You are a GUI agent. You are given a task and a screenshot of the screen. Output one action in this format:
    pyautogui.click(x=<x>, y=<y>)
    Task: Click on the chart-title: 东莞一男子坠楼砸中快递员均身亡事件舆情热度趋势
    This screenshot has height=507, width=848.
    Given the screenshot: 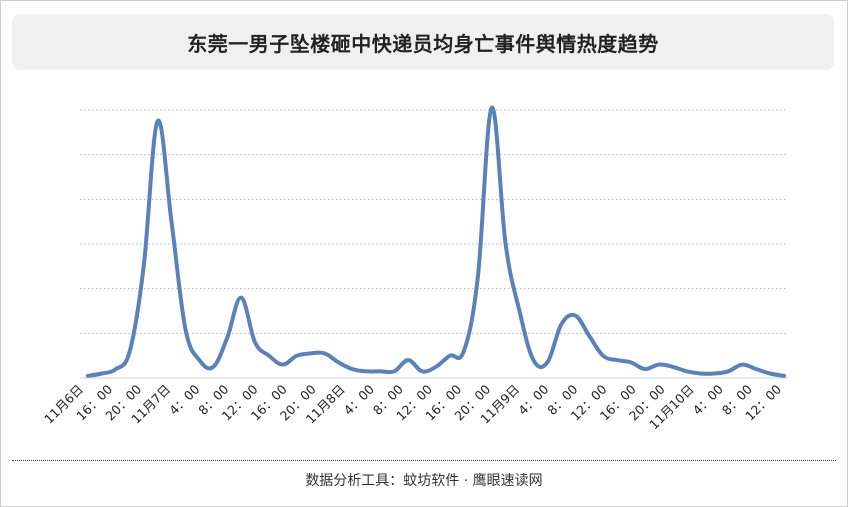 What is the action you would take?
    pyautogui.click(x=423, y=43)
    